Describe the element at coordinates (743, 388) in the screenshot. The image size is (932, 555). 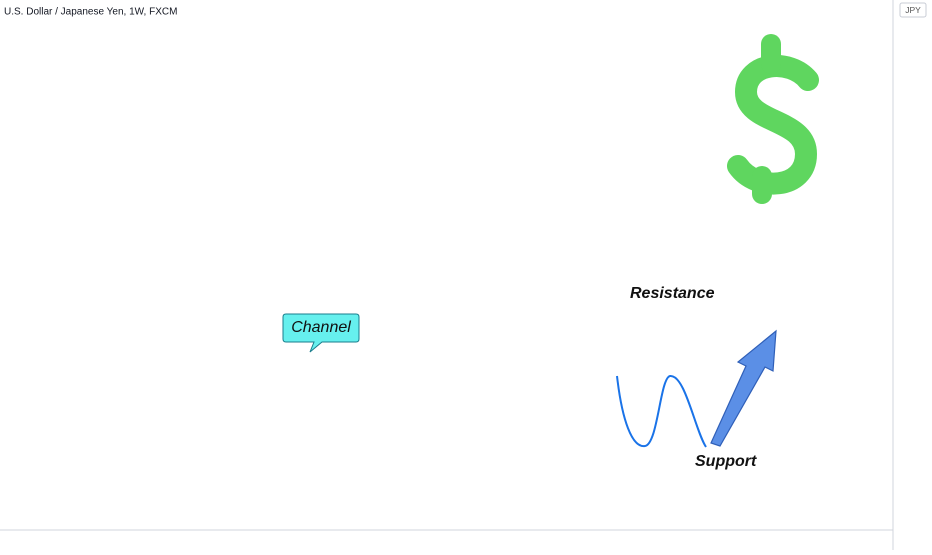
I see `up-arrow` at that location.